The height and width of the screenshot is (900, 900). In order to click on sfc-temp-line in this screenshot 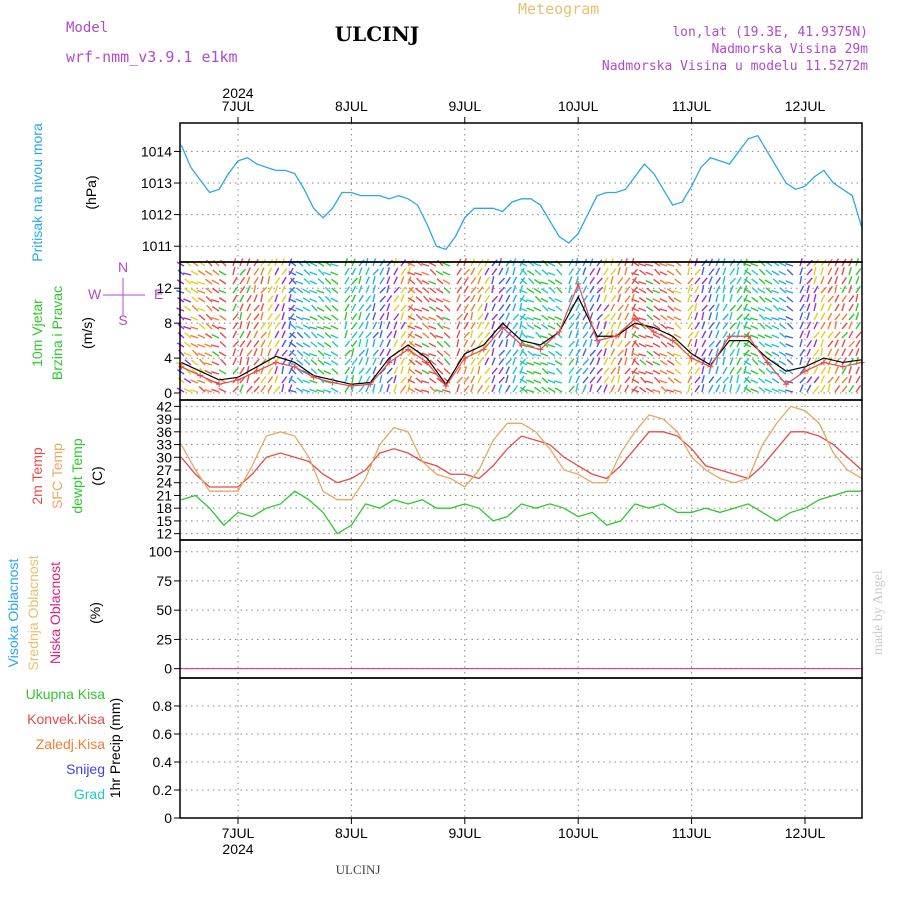, I will do `click(521, 453)`.